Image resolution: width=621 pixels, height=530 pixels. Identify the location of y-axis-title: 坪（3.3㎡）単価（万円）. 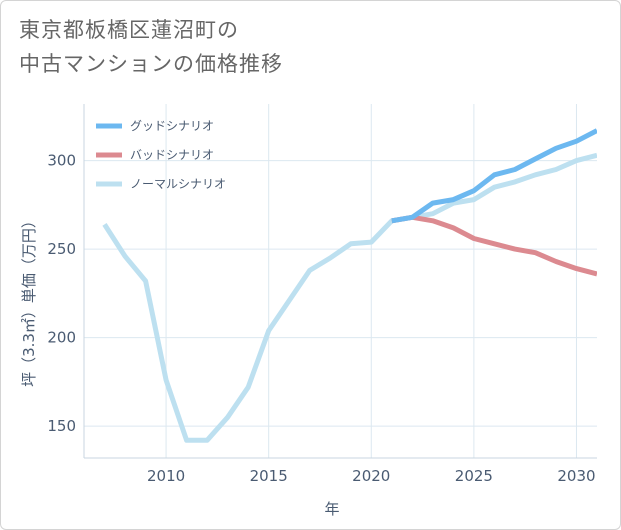
(29, 300).